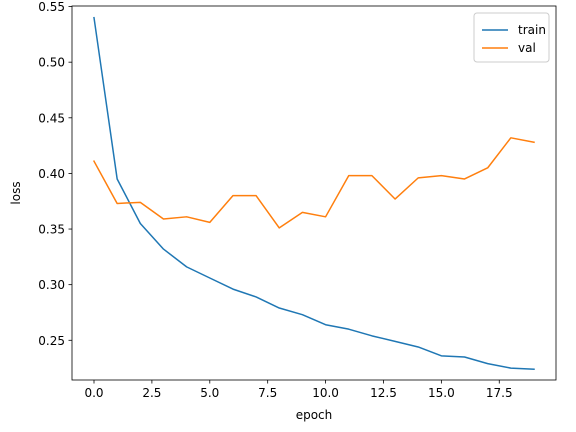 The width and height of the screenshot is (576, 432). Describe the element at coordinates (51, 63) in the screenshot. I see `y-tick-label: 0.50` at that location.